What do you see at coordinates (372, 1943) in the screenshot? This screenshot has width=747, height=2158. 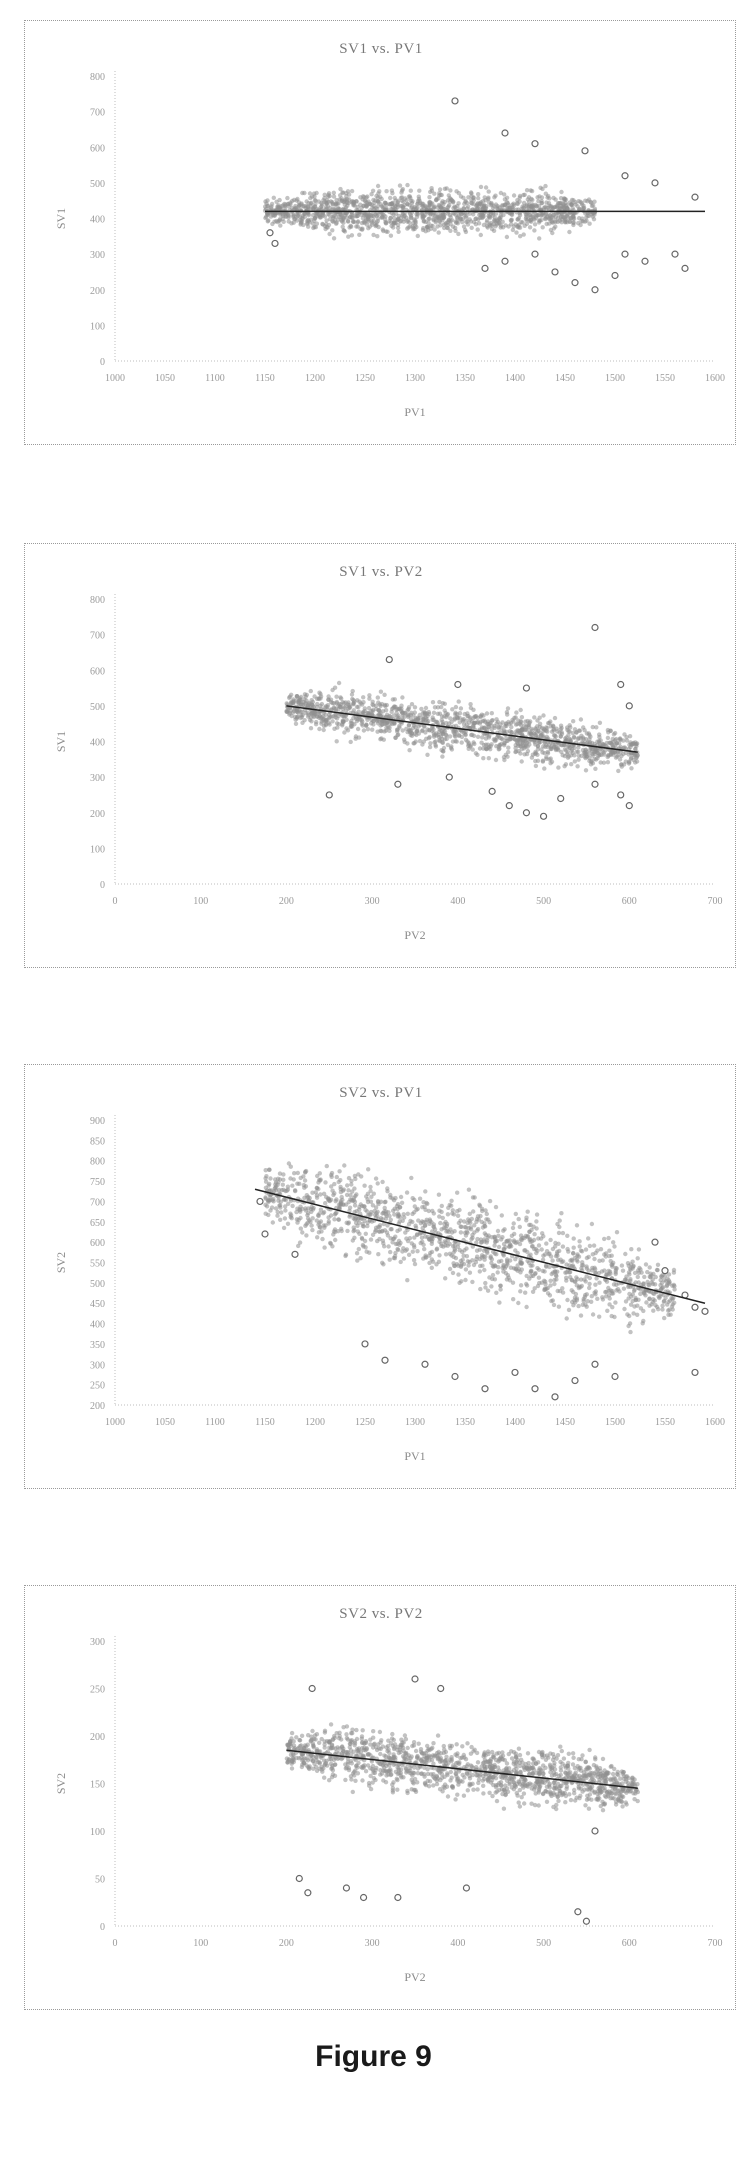 I see `x-tick-label: 300` at bounding box center [372, 1943].